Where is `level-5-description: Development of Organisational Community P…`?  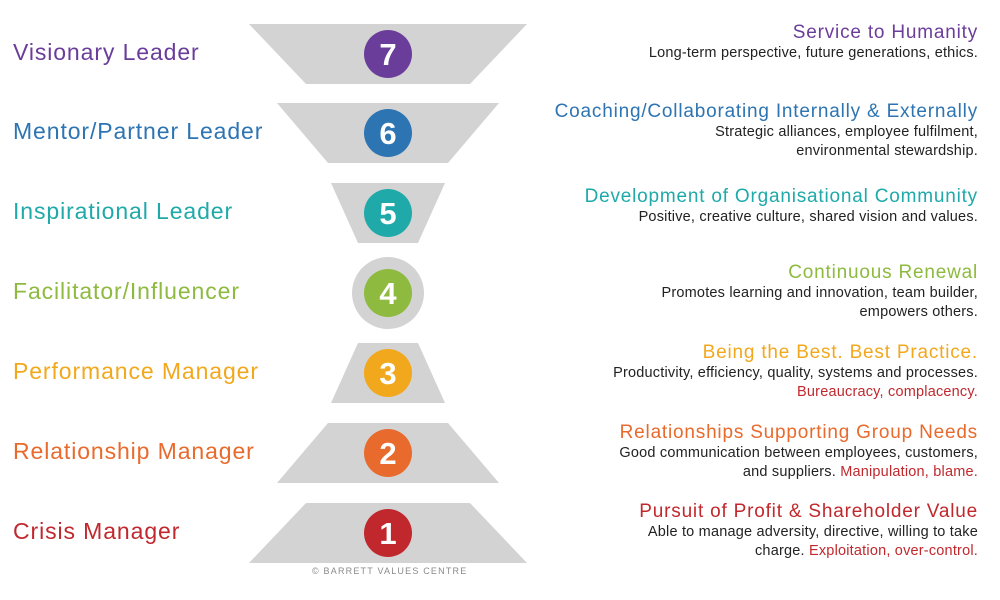
level-5-description: Development of Organisational Community P… is located at coordinates (728, 206).